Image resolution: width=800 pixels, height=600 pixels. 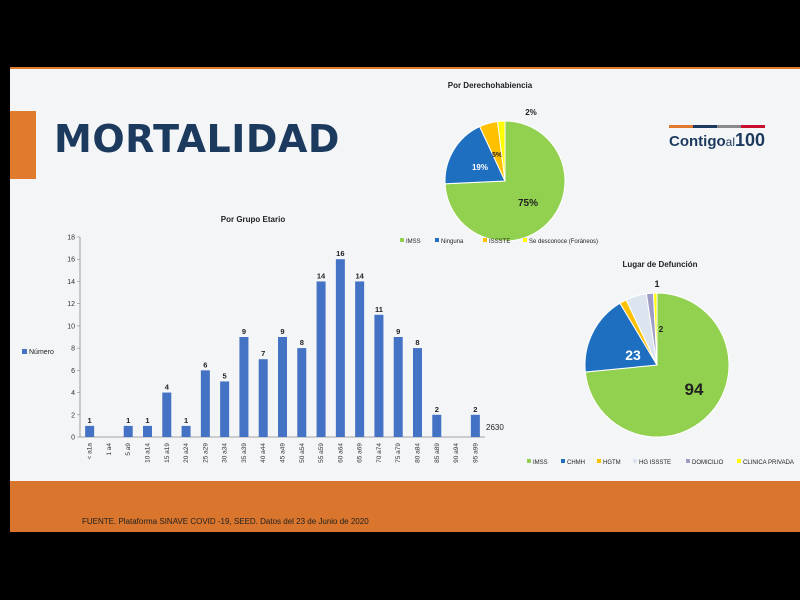 What do you see at coordinates (340, 453) in the screenshot?
I see `x-tick-label: 60 a64` at bounding box center [340, 453].